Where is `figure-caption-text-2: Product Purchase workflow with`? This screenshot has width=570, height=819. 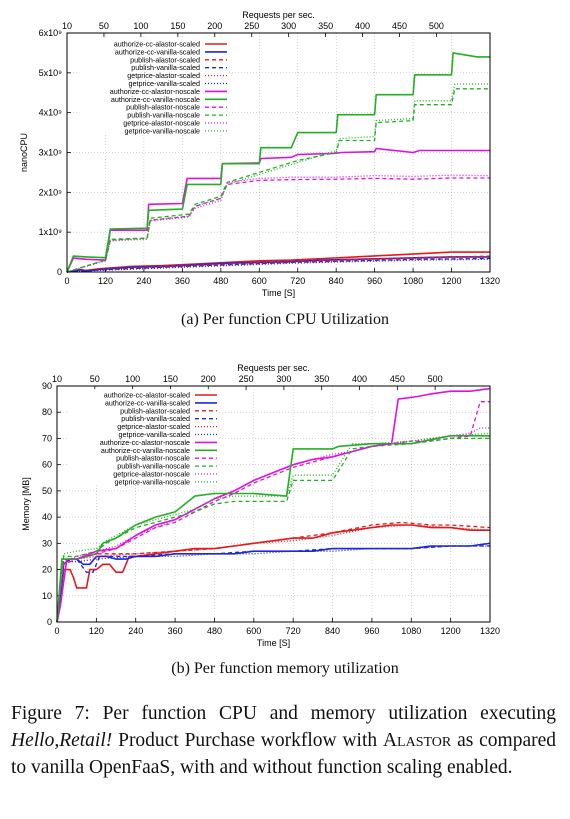 figure-caption-text-2: Product Purchase workflow with is located at coordinates (248, 740).